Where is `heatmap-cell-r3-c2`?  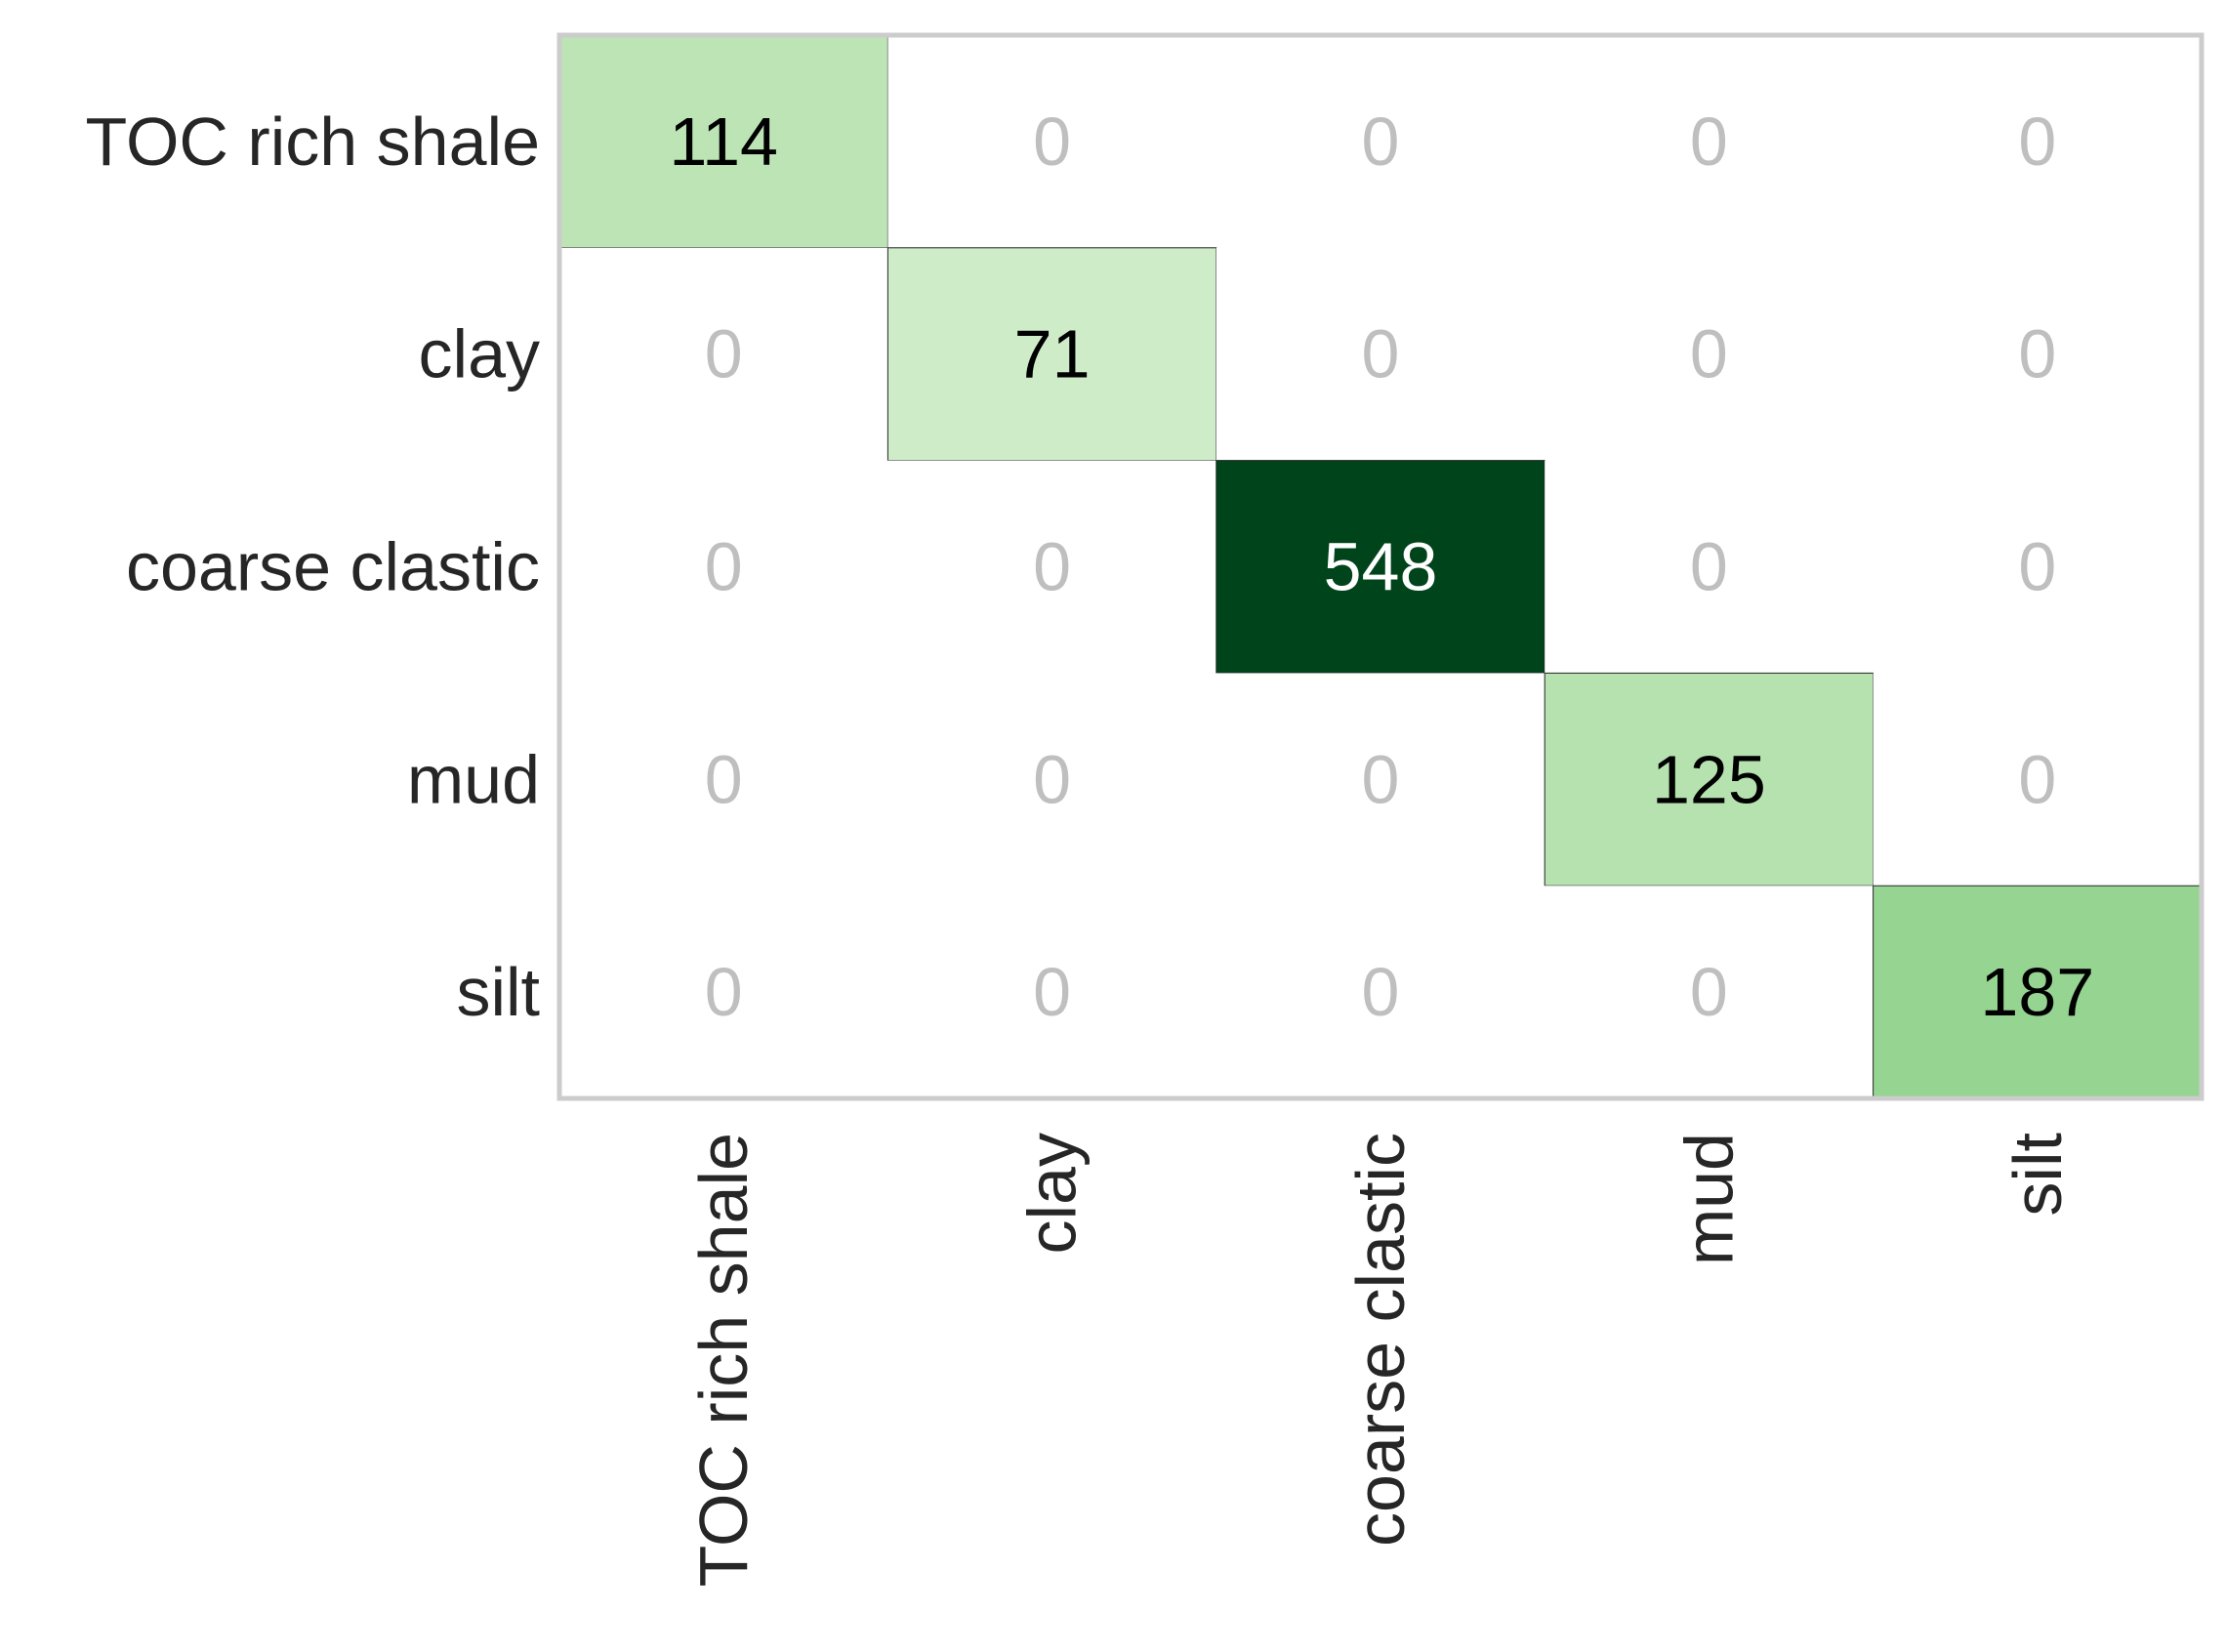 heatmap-cell-r3-c2 is located at coordinates (1380, 780).